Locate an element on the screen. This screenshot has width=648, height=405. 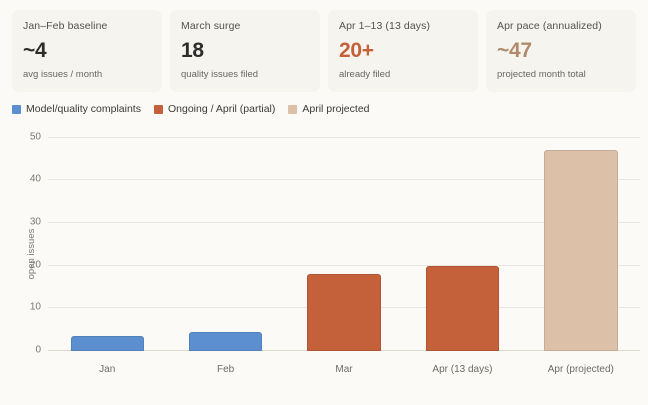
y-axis-tick: 20 is located at coordinates (35, 265).